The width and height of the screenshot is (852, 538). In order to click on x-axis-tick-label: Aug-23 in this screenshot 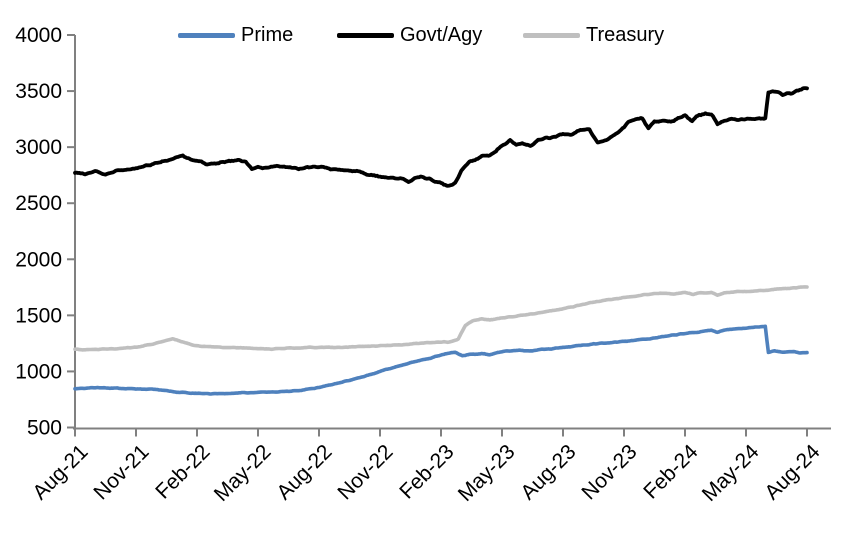, I will do `click(548, 472)`.